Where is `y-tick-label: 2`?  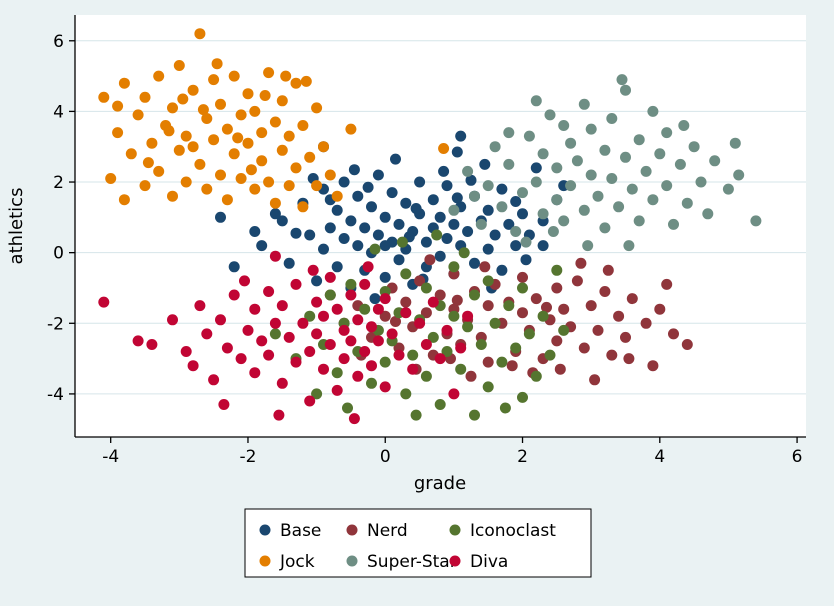 y-tick-label: 2 is located at coordinates (58, 183).